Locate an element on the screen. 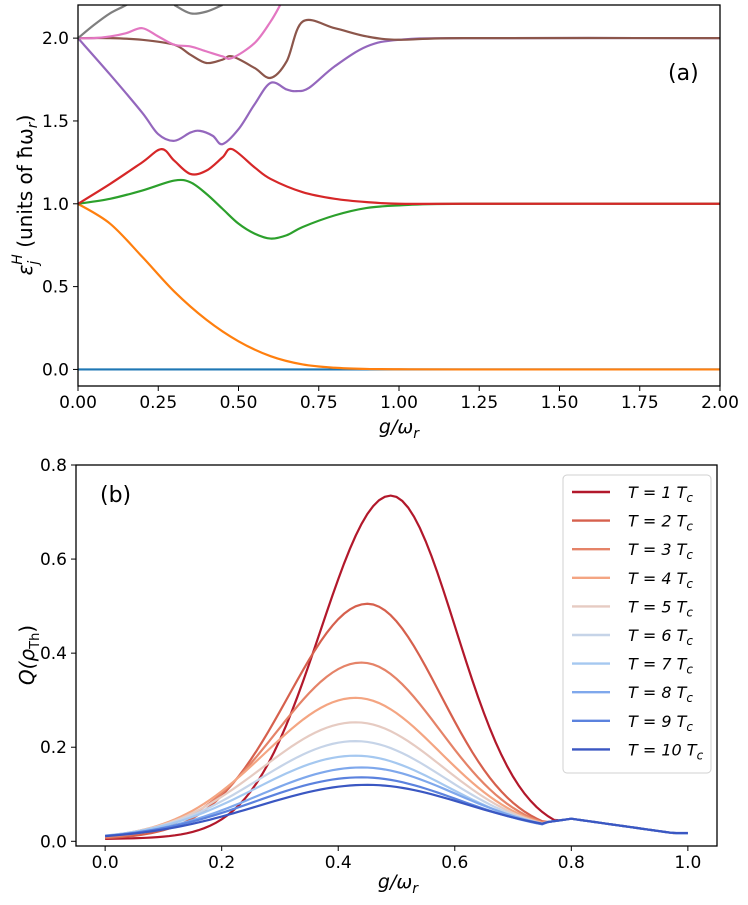 The image size is (748, 905). legend-entry: T = 8 Tc is located at coordinates (660, 694).